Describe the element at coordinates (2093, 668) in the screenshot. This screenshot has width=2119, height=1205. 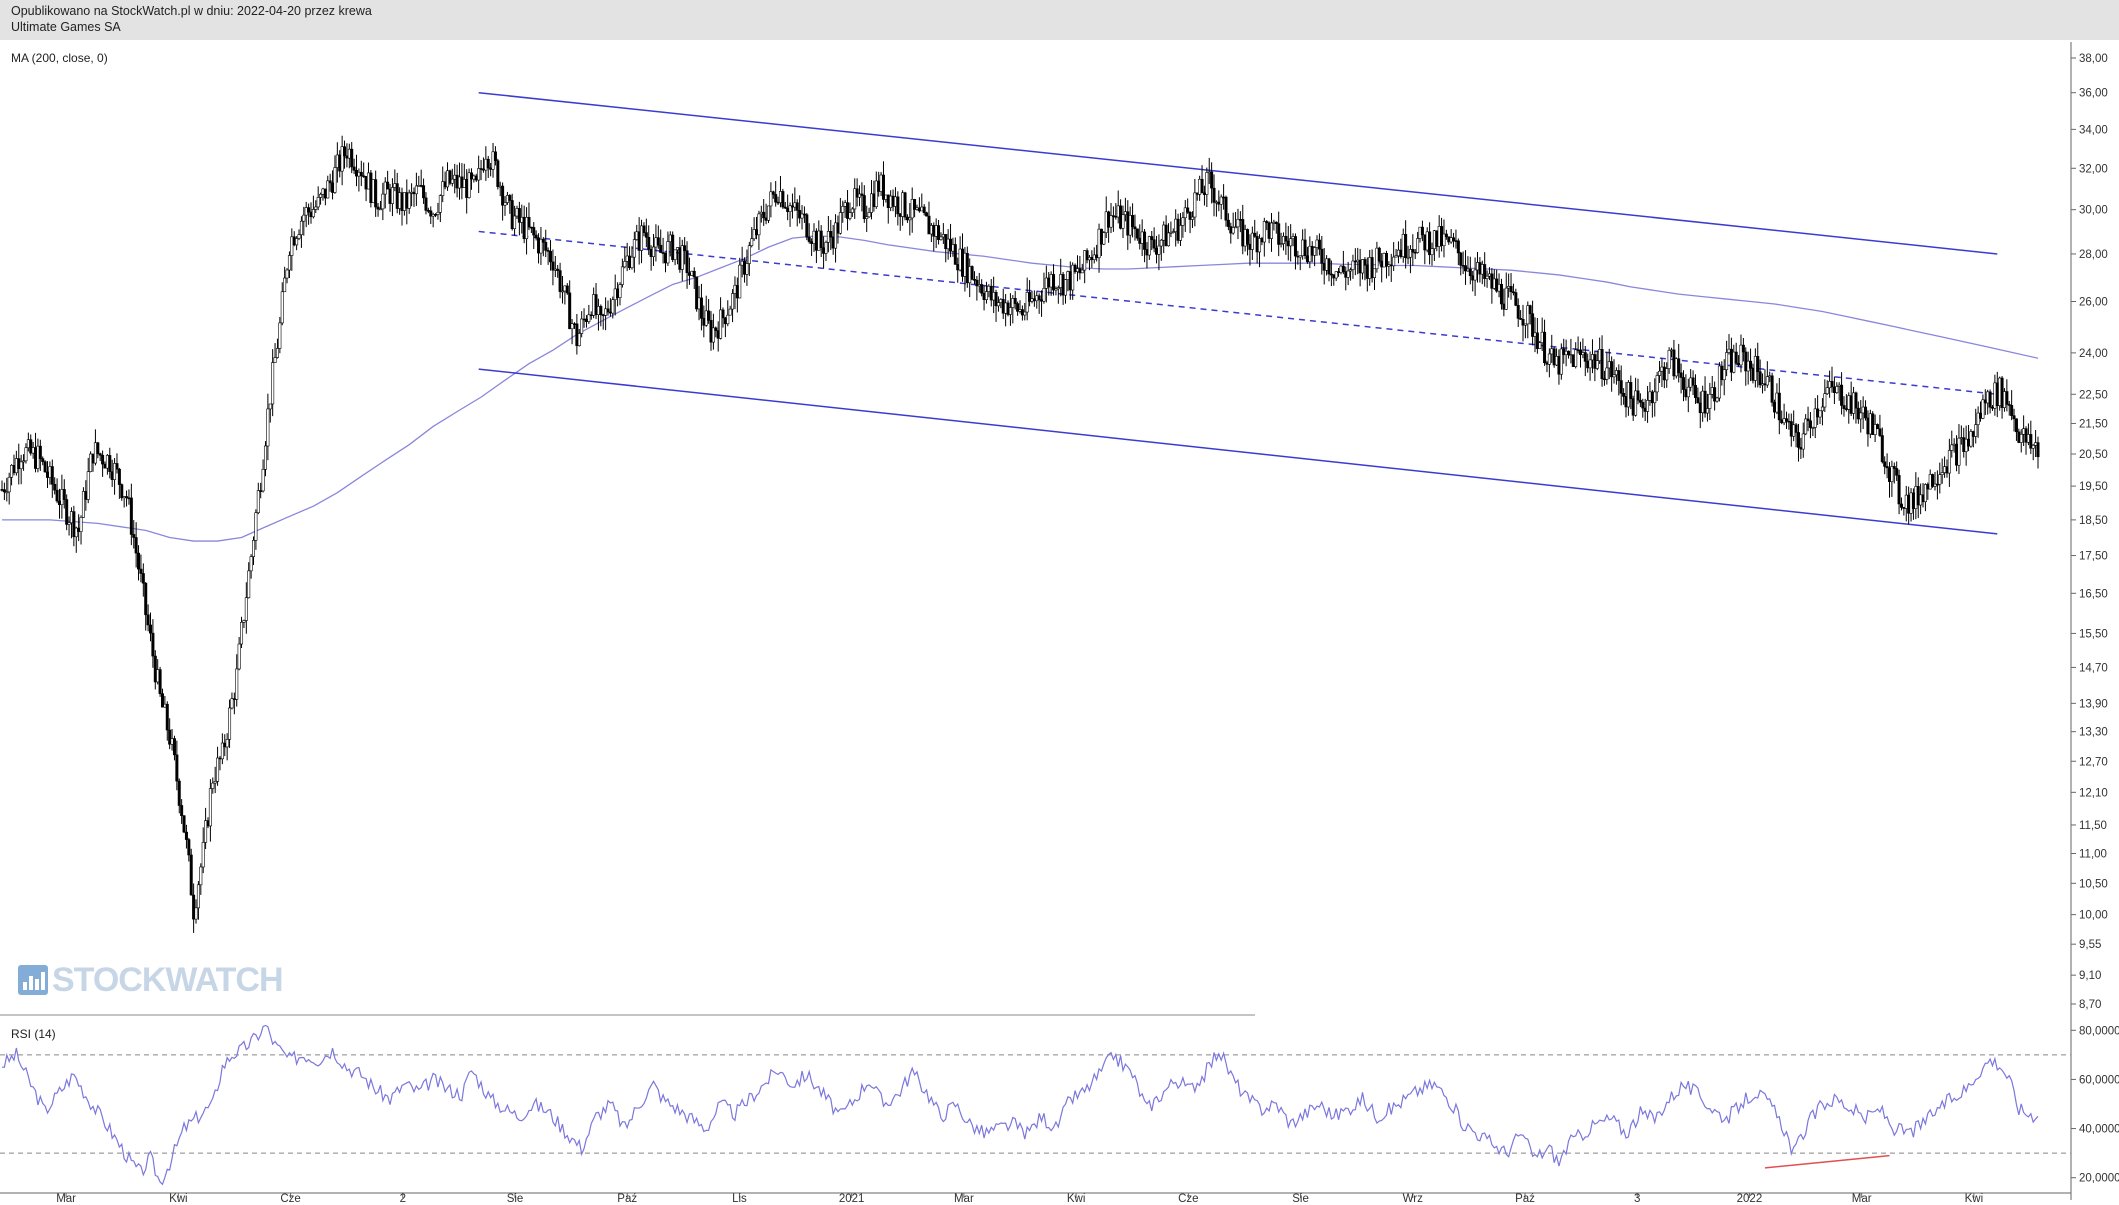
I see `price-tick-label: 14,70` at that location.